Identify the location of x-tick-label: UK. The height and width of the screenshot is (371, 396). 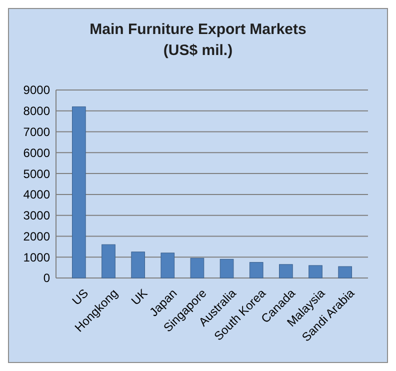
(139, 297).